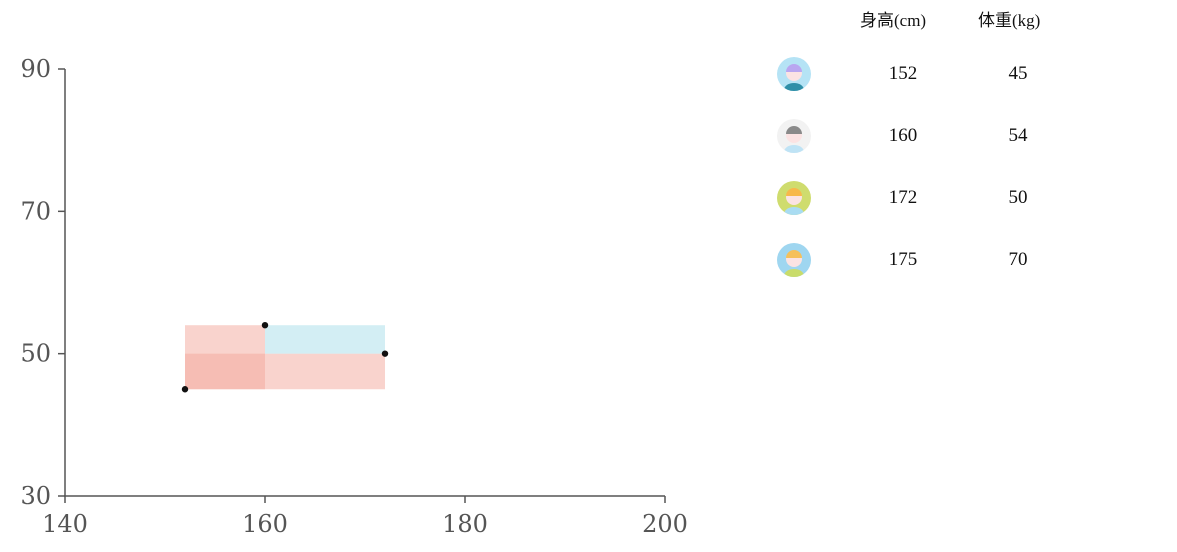  I want to click on x-tick-label: 200, so click(665, 524).